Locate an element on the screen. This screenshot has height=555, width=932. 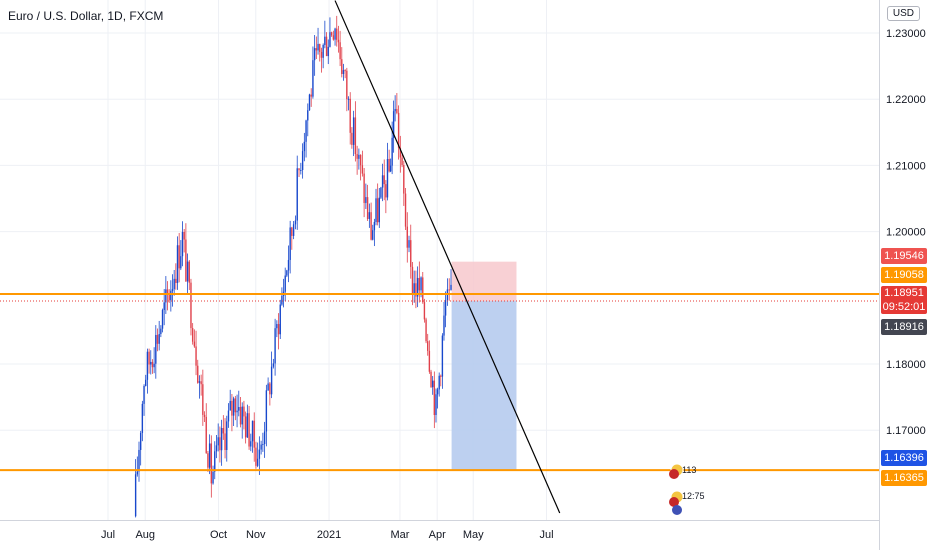
take-profit-zone is located at coordinates (484, 386).